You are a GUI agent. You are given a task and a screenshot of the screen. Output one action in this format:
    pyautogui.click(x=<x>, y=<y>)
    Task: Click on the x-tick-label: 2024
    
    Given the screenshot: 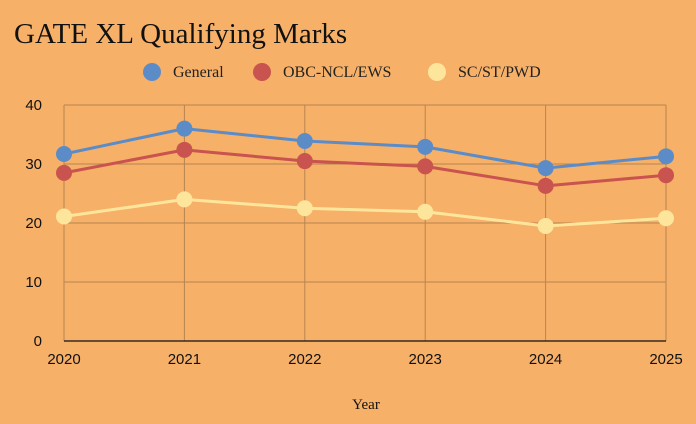 What is the action you would take?
    pyautogui.click(x=545, y=359)
    